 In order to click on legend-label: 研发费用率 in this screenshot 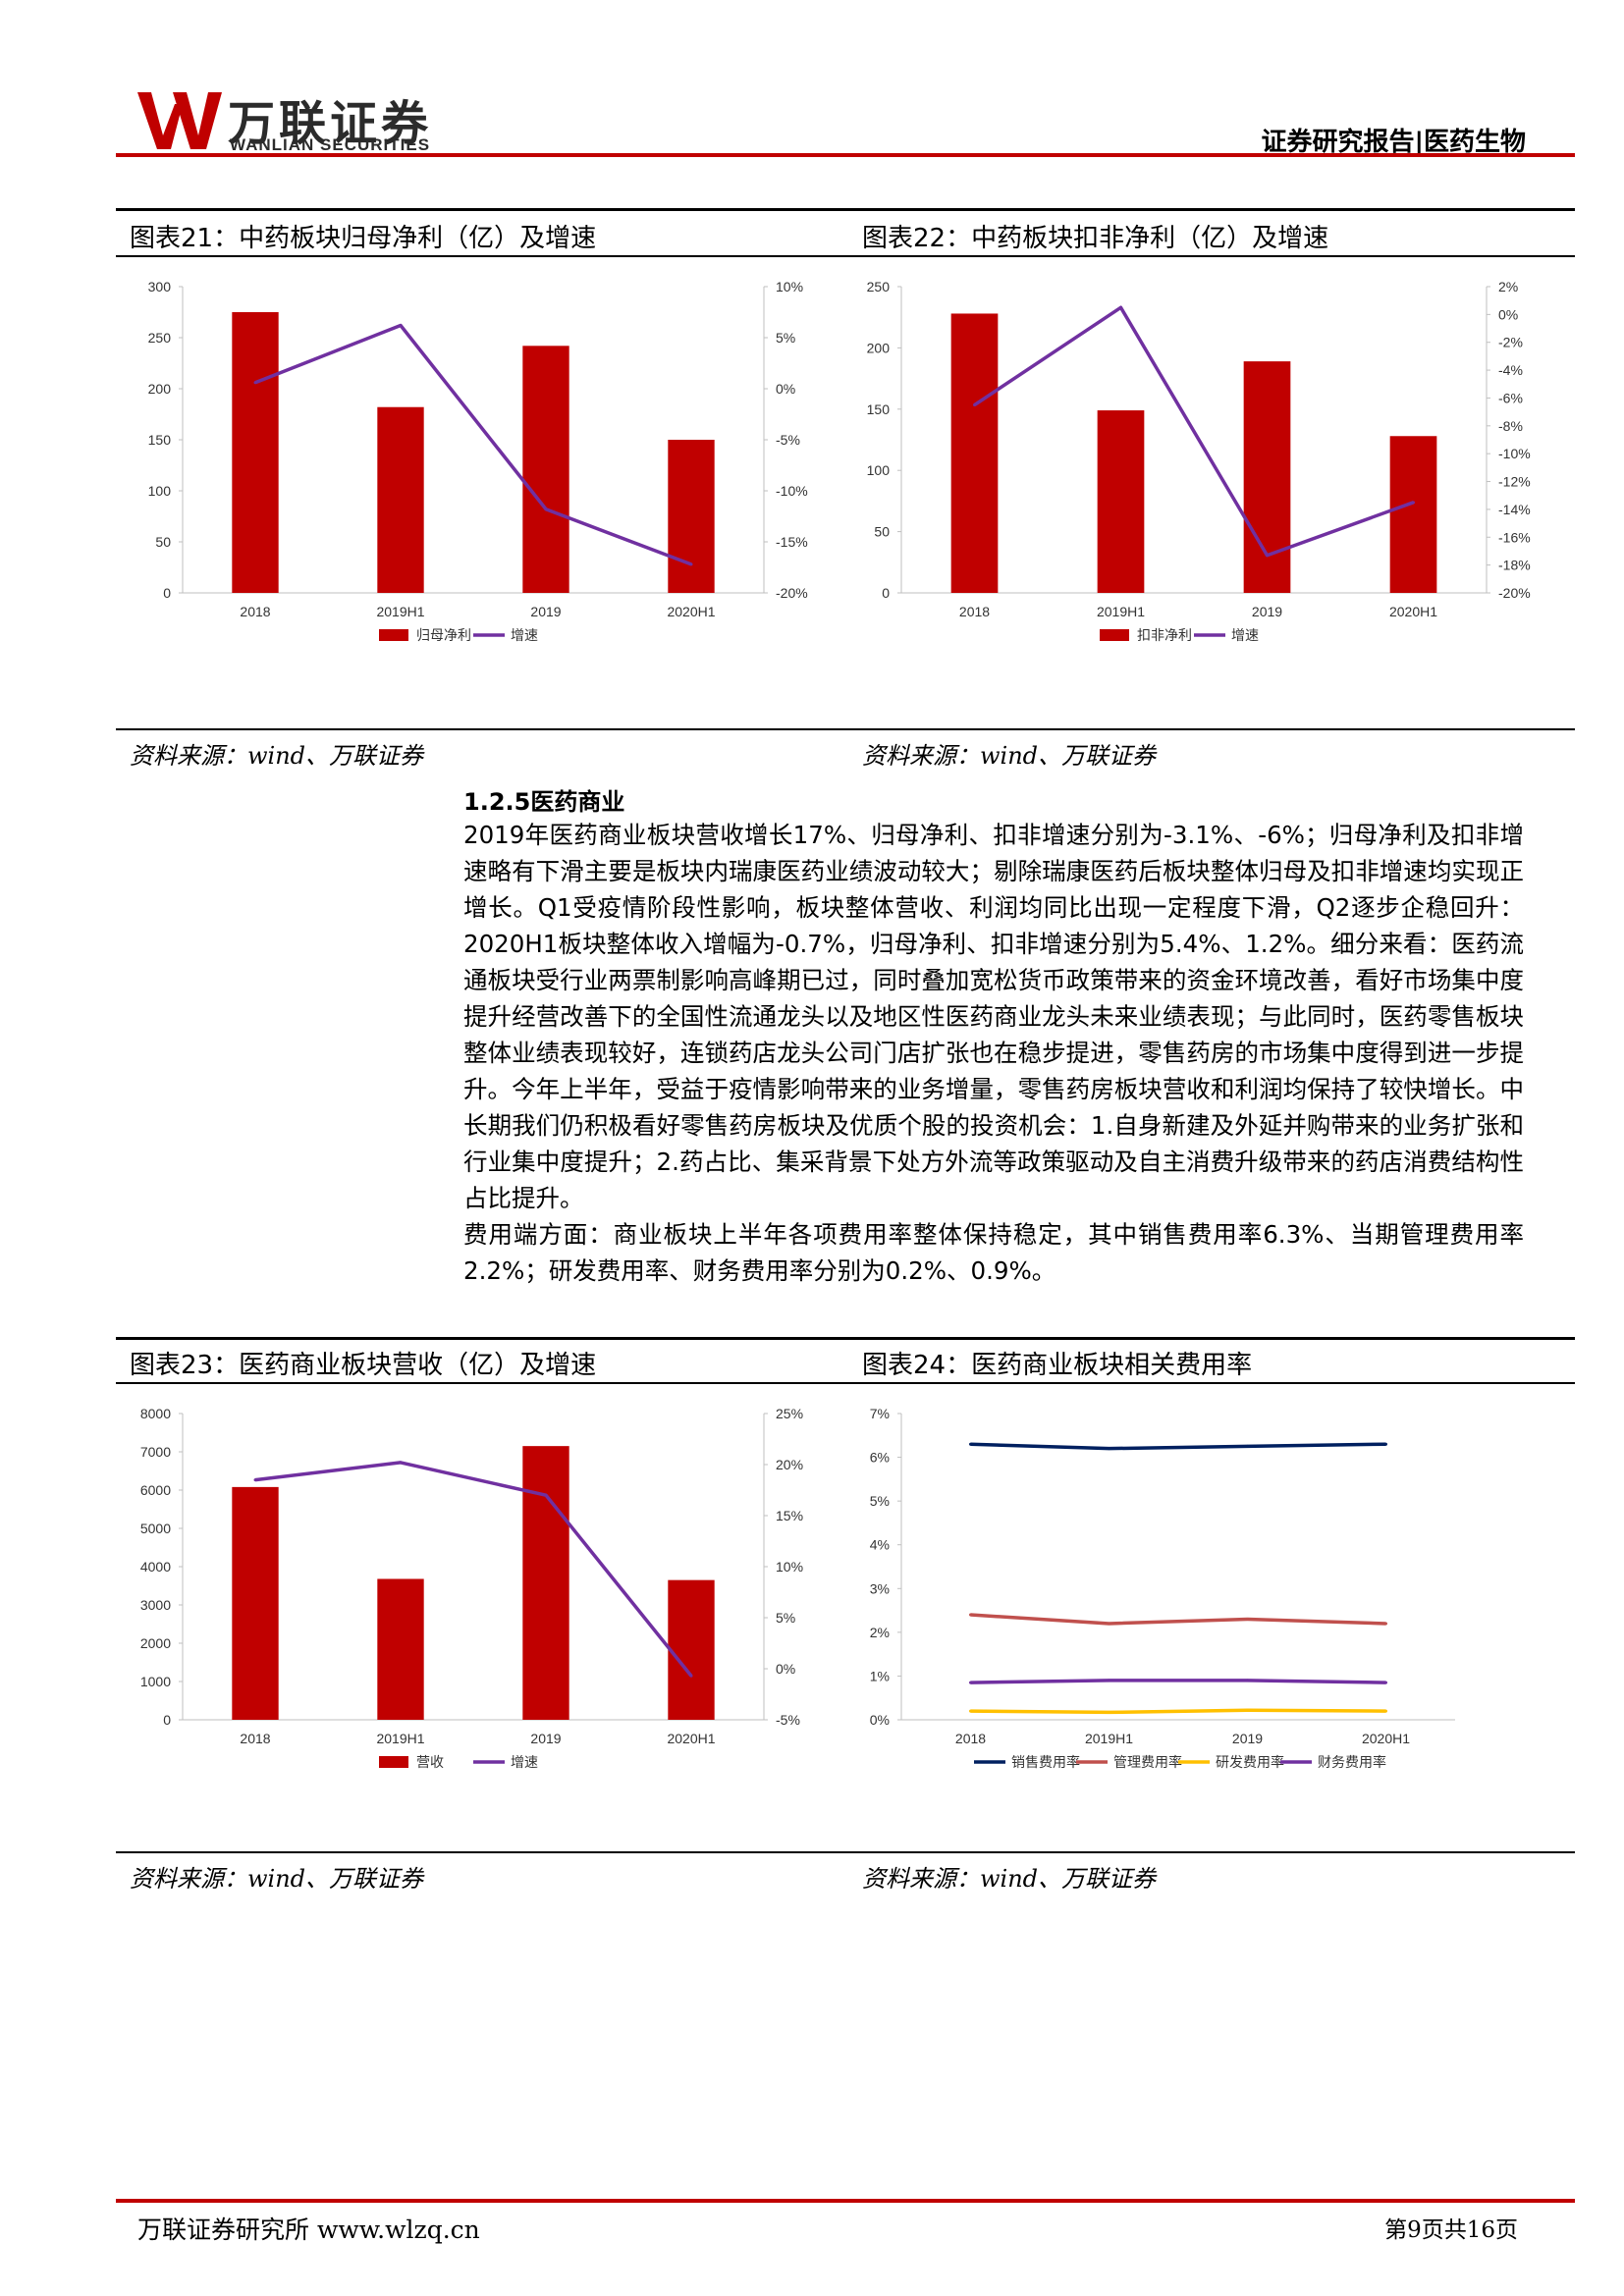, I will do `click(1250, 1762)`.